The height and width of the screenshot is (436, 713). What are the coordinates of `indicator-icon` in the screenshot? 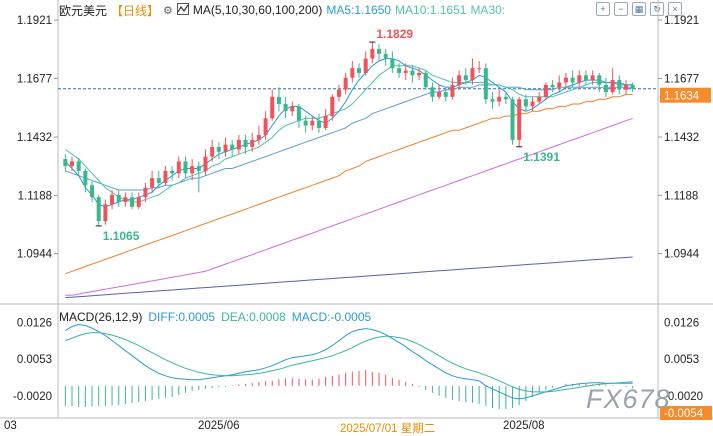 It's located at (182, 10).